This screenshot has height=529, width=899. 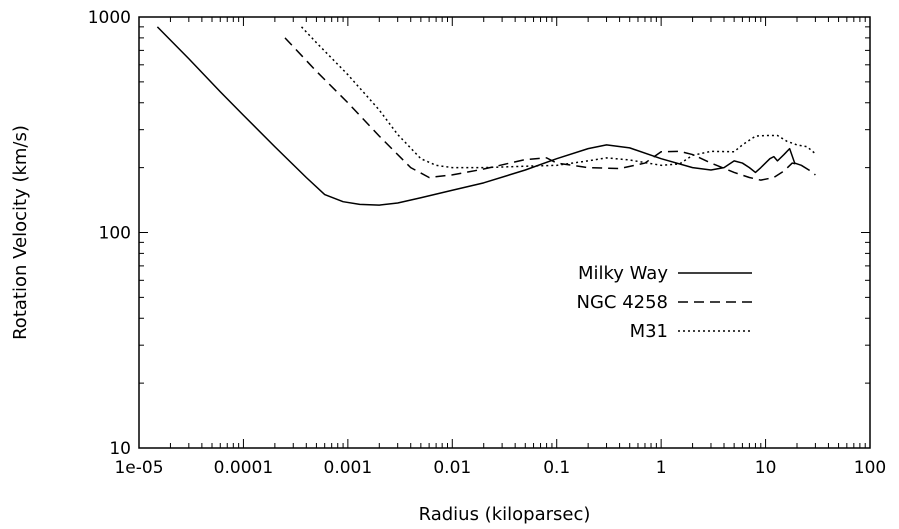 What do you see at coordinates (20, 232) in the screenshot?
I see `y-axis-title: Rotation Velocity (km/s)` at bounding box center [20, 232].